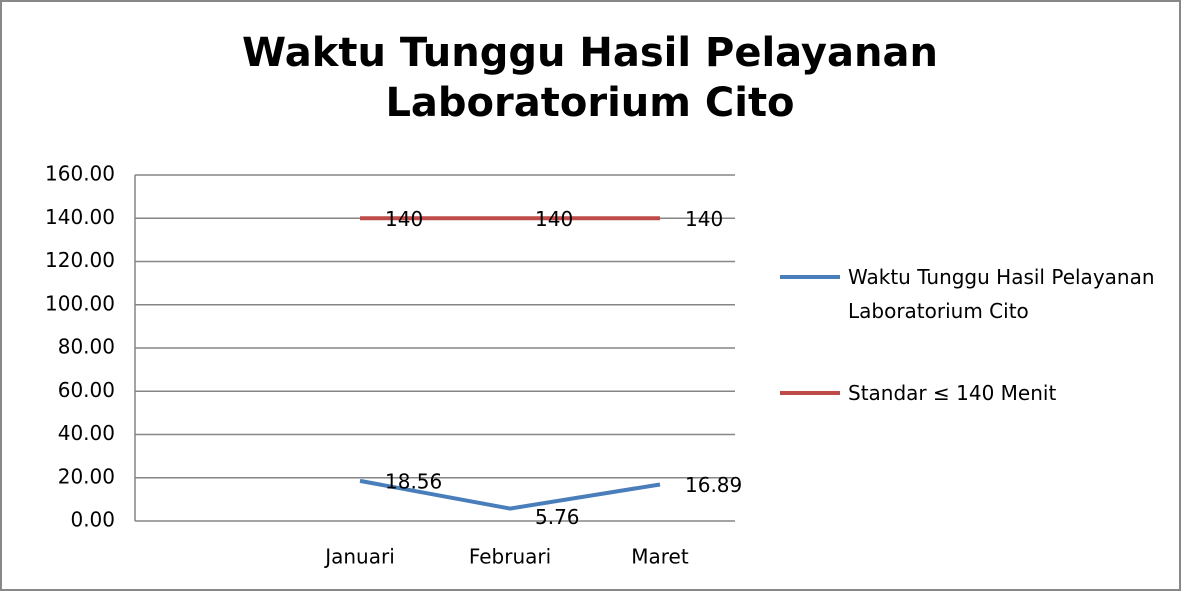  Describe the element at coordinates (359, 557) in the screenshot. I see `x-tick-label: Januari` at that location.